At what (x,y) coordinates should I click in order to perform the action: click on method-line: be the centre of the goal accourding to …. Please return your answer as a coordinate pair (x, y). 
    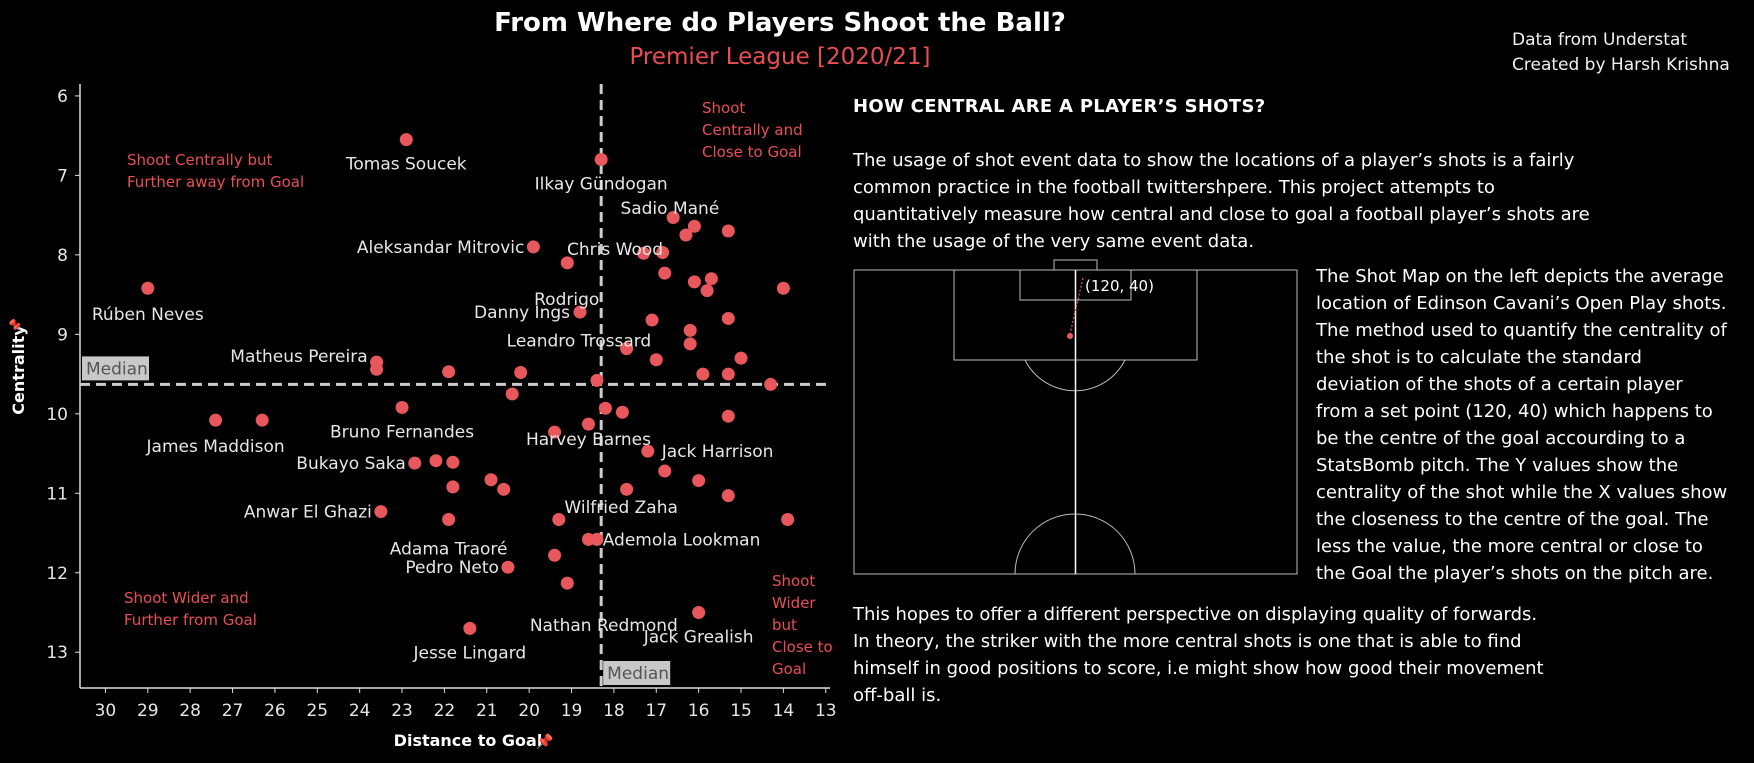
    Looking at the image, I should click on (1501, 438).